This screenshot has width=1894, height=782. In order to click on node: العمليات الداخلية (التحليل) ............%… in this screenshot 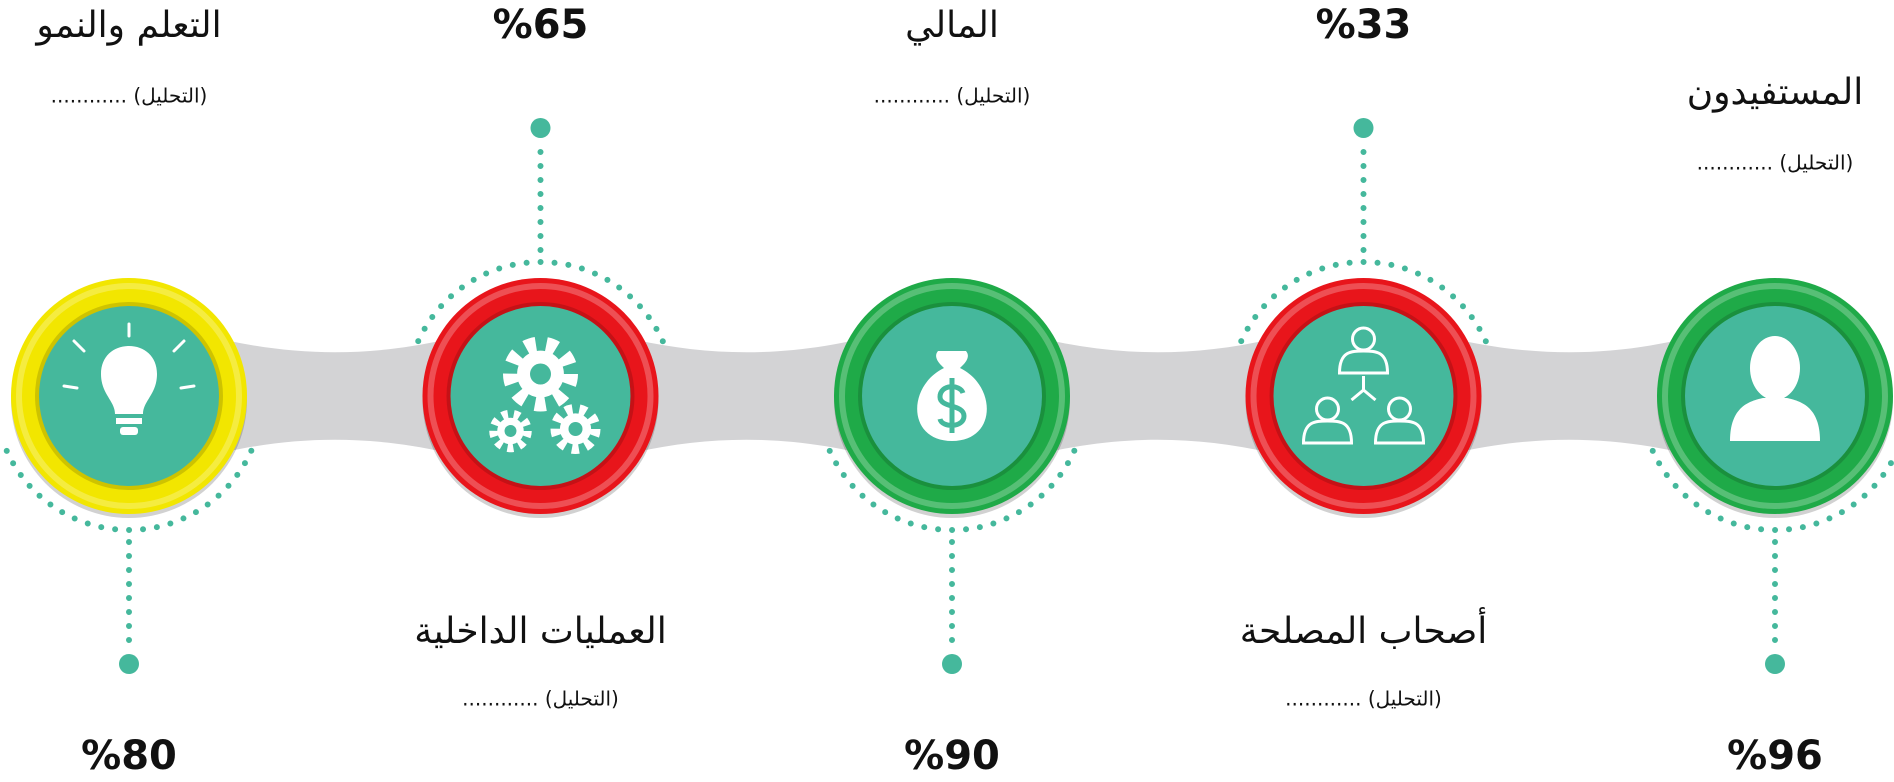, I will do `click(540, 356)`.